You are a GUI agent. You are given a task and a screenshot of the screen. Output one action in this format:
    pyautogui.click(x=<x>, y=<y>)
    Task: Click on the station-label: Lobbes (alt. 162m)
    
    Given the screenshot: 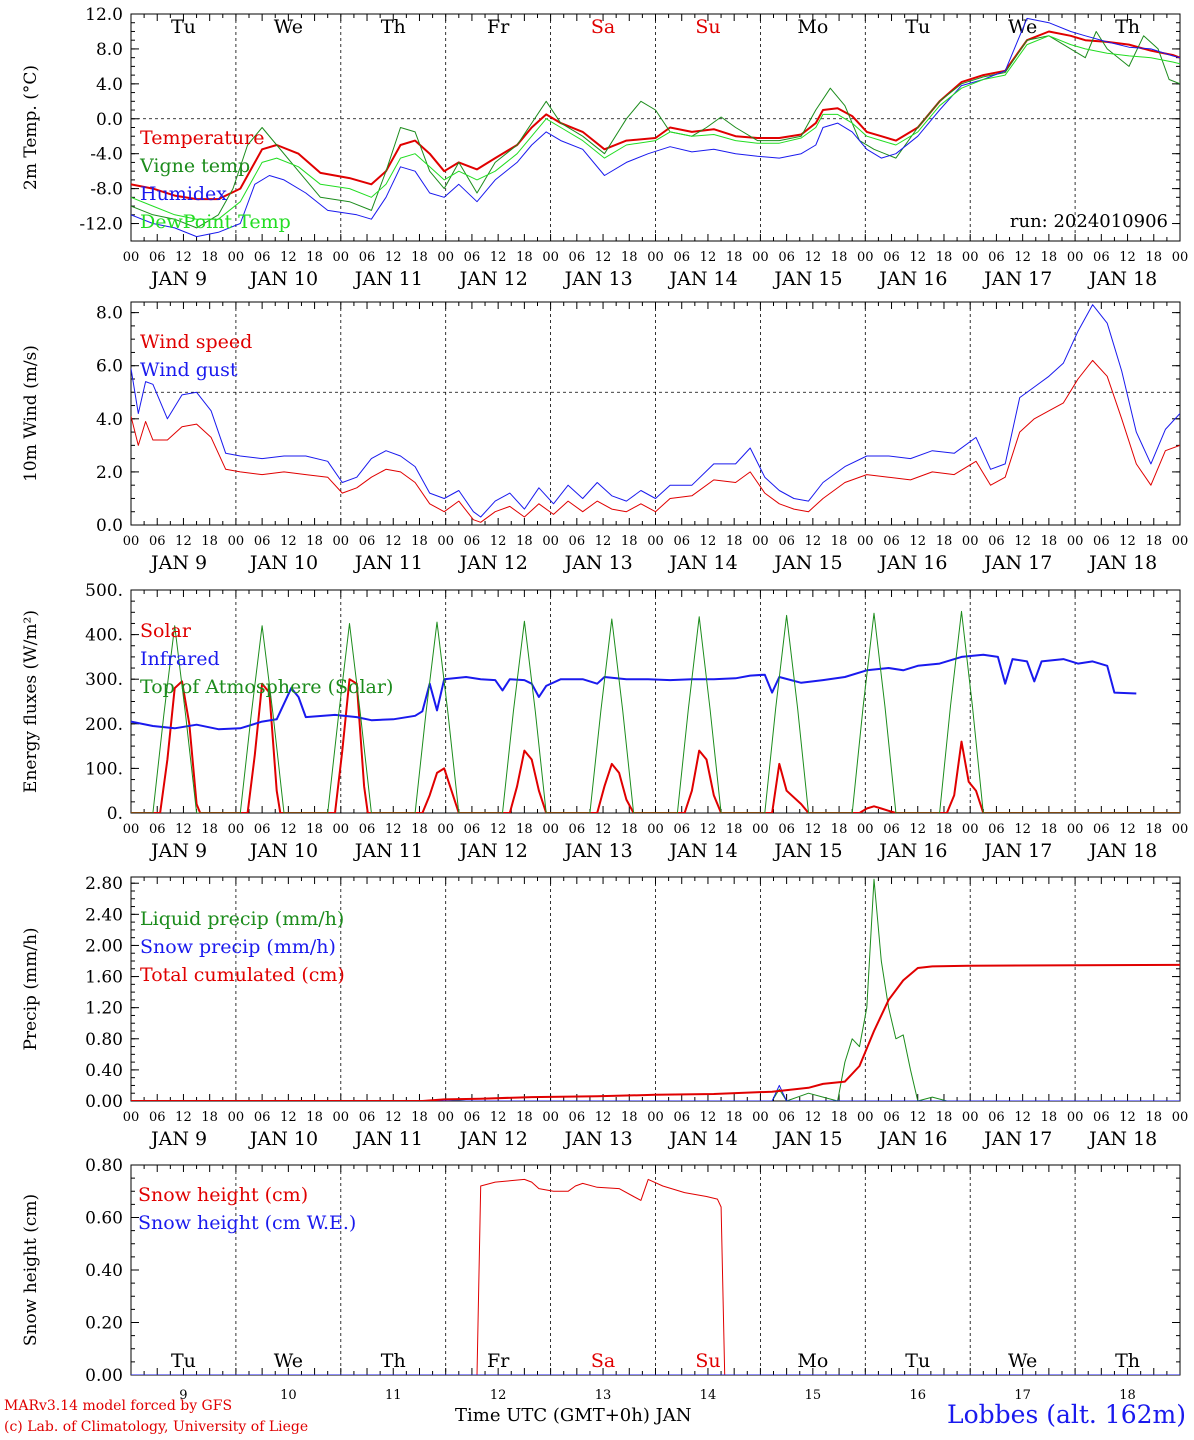 What is the action you would take?
    pyautogui.click(x=1066, y=1414)
    